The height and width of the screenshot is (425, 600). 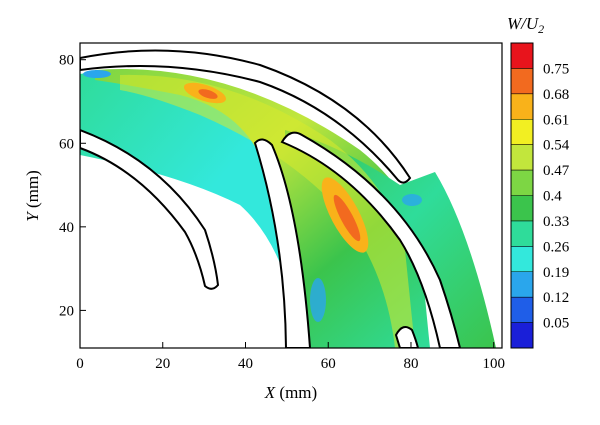 I want to click on y-tick-label: 20, so click(x=66, y=311).